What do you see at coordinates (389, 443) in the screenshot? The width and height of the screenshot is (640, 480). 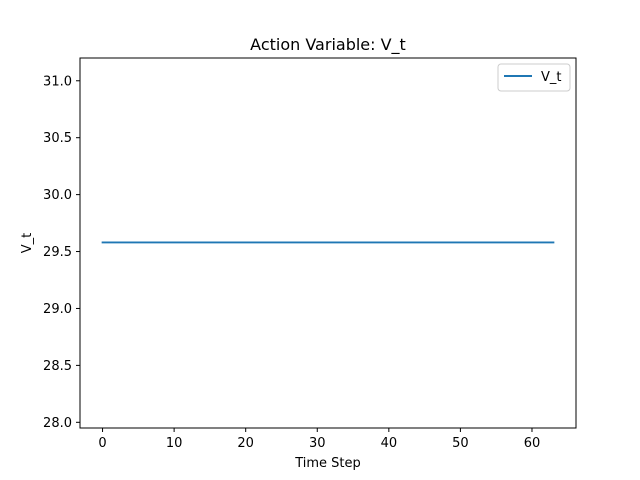 I see `x-tick-label: 40` at bounding box center [389, 443].